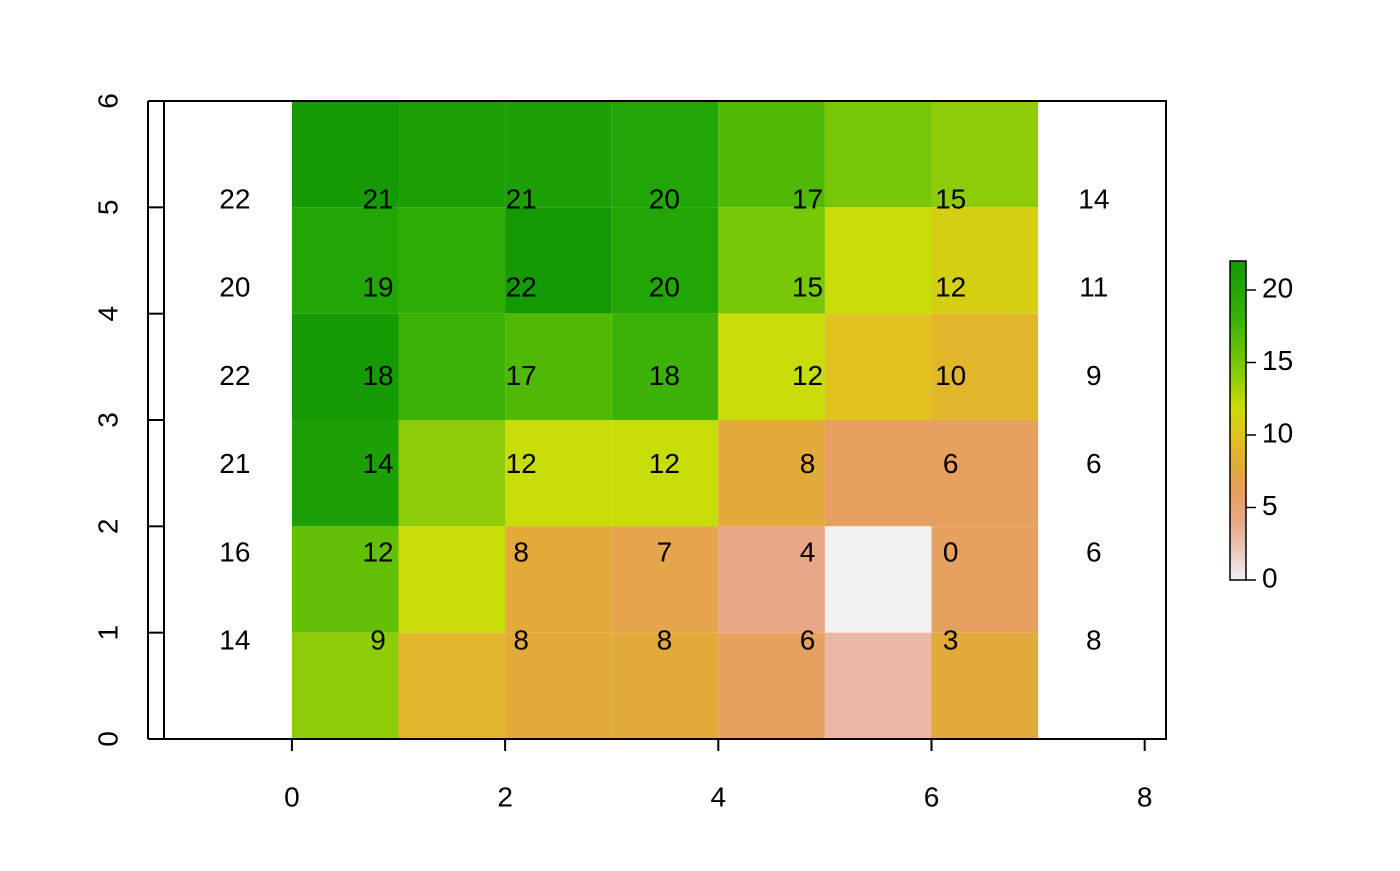  What do you see at coordinates (1094, 375) in the screenshot?
I see `cell-label: 9` at bounding box center [1094, 375].